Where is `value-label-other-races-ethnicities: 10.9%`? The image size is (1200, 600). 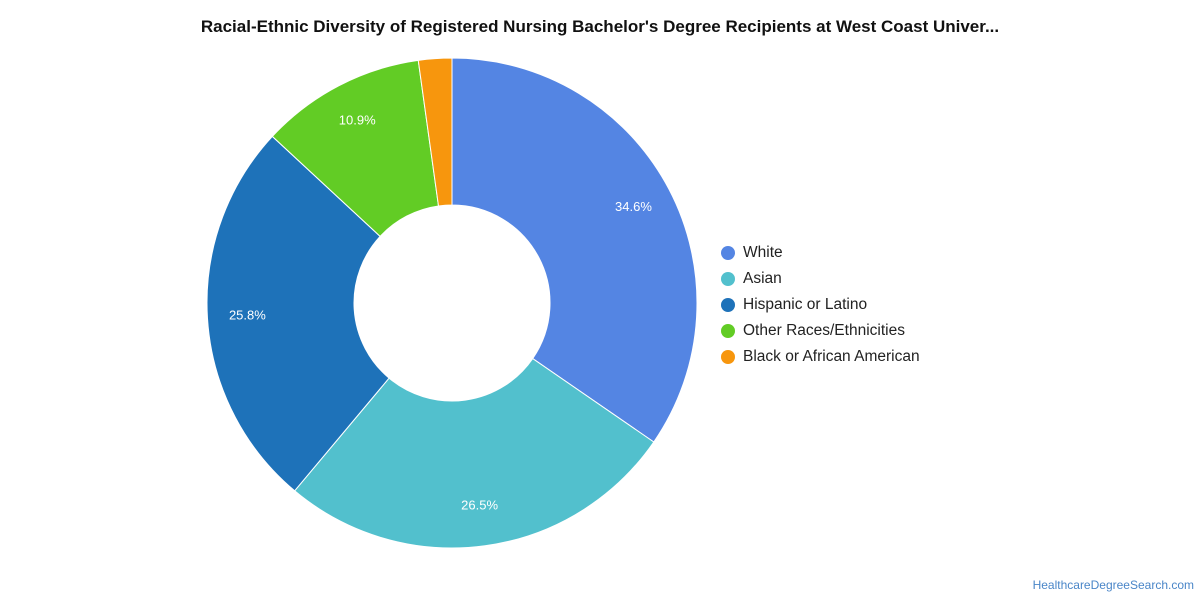 value-label-other-races-ethnicities: 10.9% is located at coordinates (357, 120).